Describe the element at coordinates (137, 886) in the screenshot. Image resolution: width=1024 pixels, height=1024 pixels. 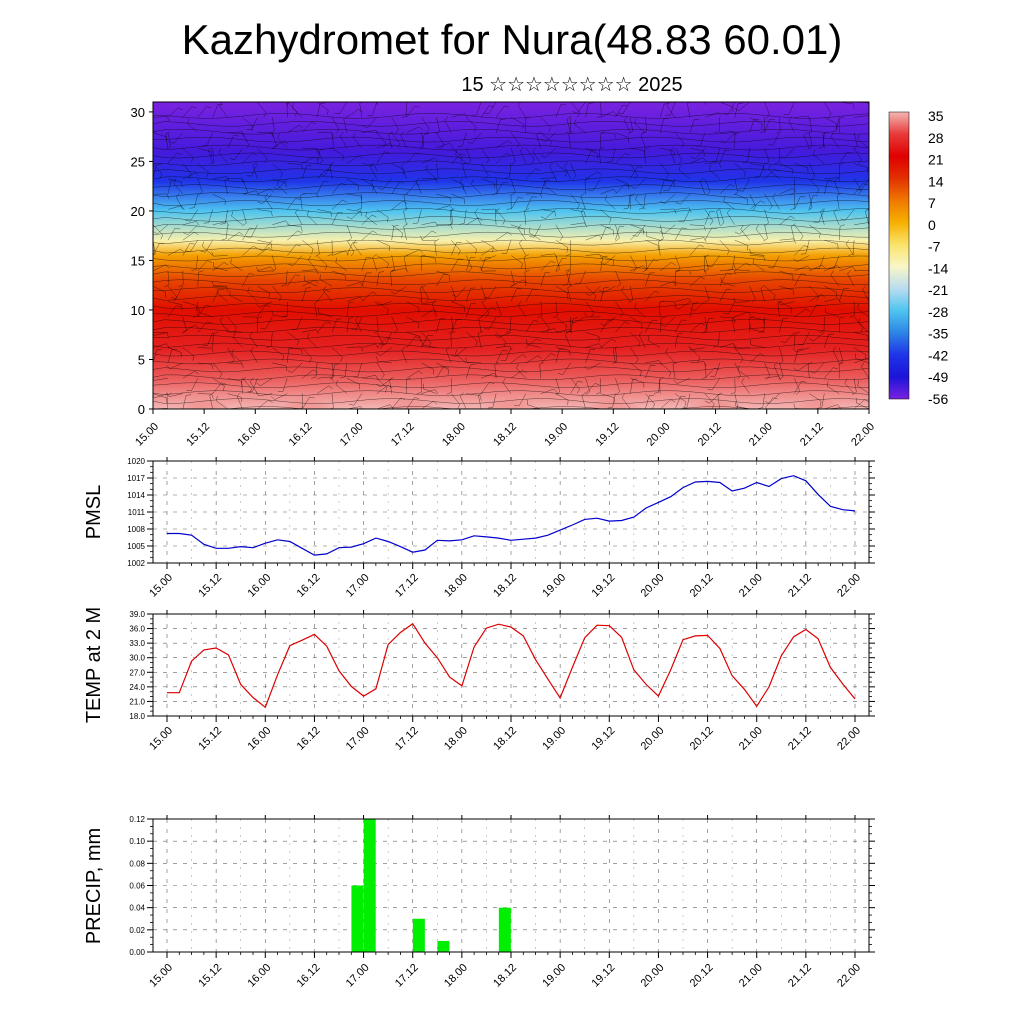
I see `y-tick-label: 0.06` at that location.